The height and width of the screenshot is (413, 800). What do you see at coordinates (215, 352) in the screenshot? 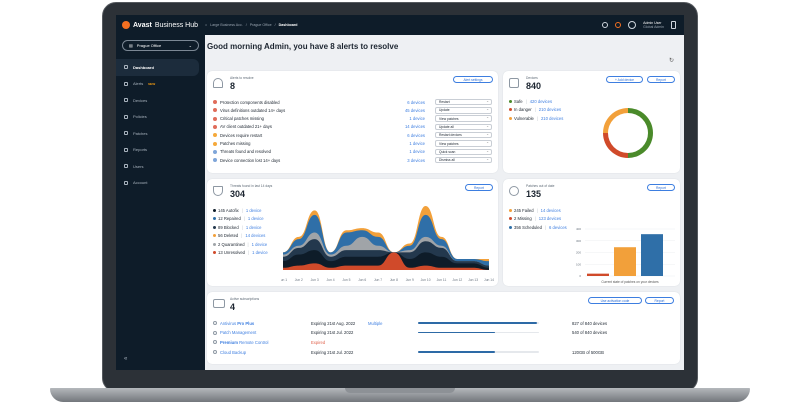
I see `subscription-icon` at bounding box center [215, 352].